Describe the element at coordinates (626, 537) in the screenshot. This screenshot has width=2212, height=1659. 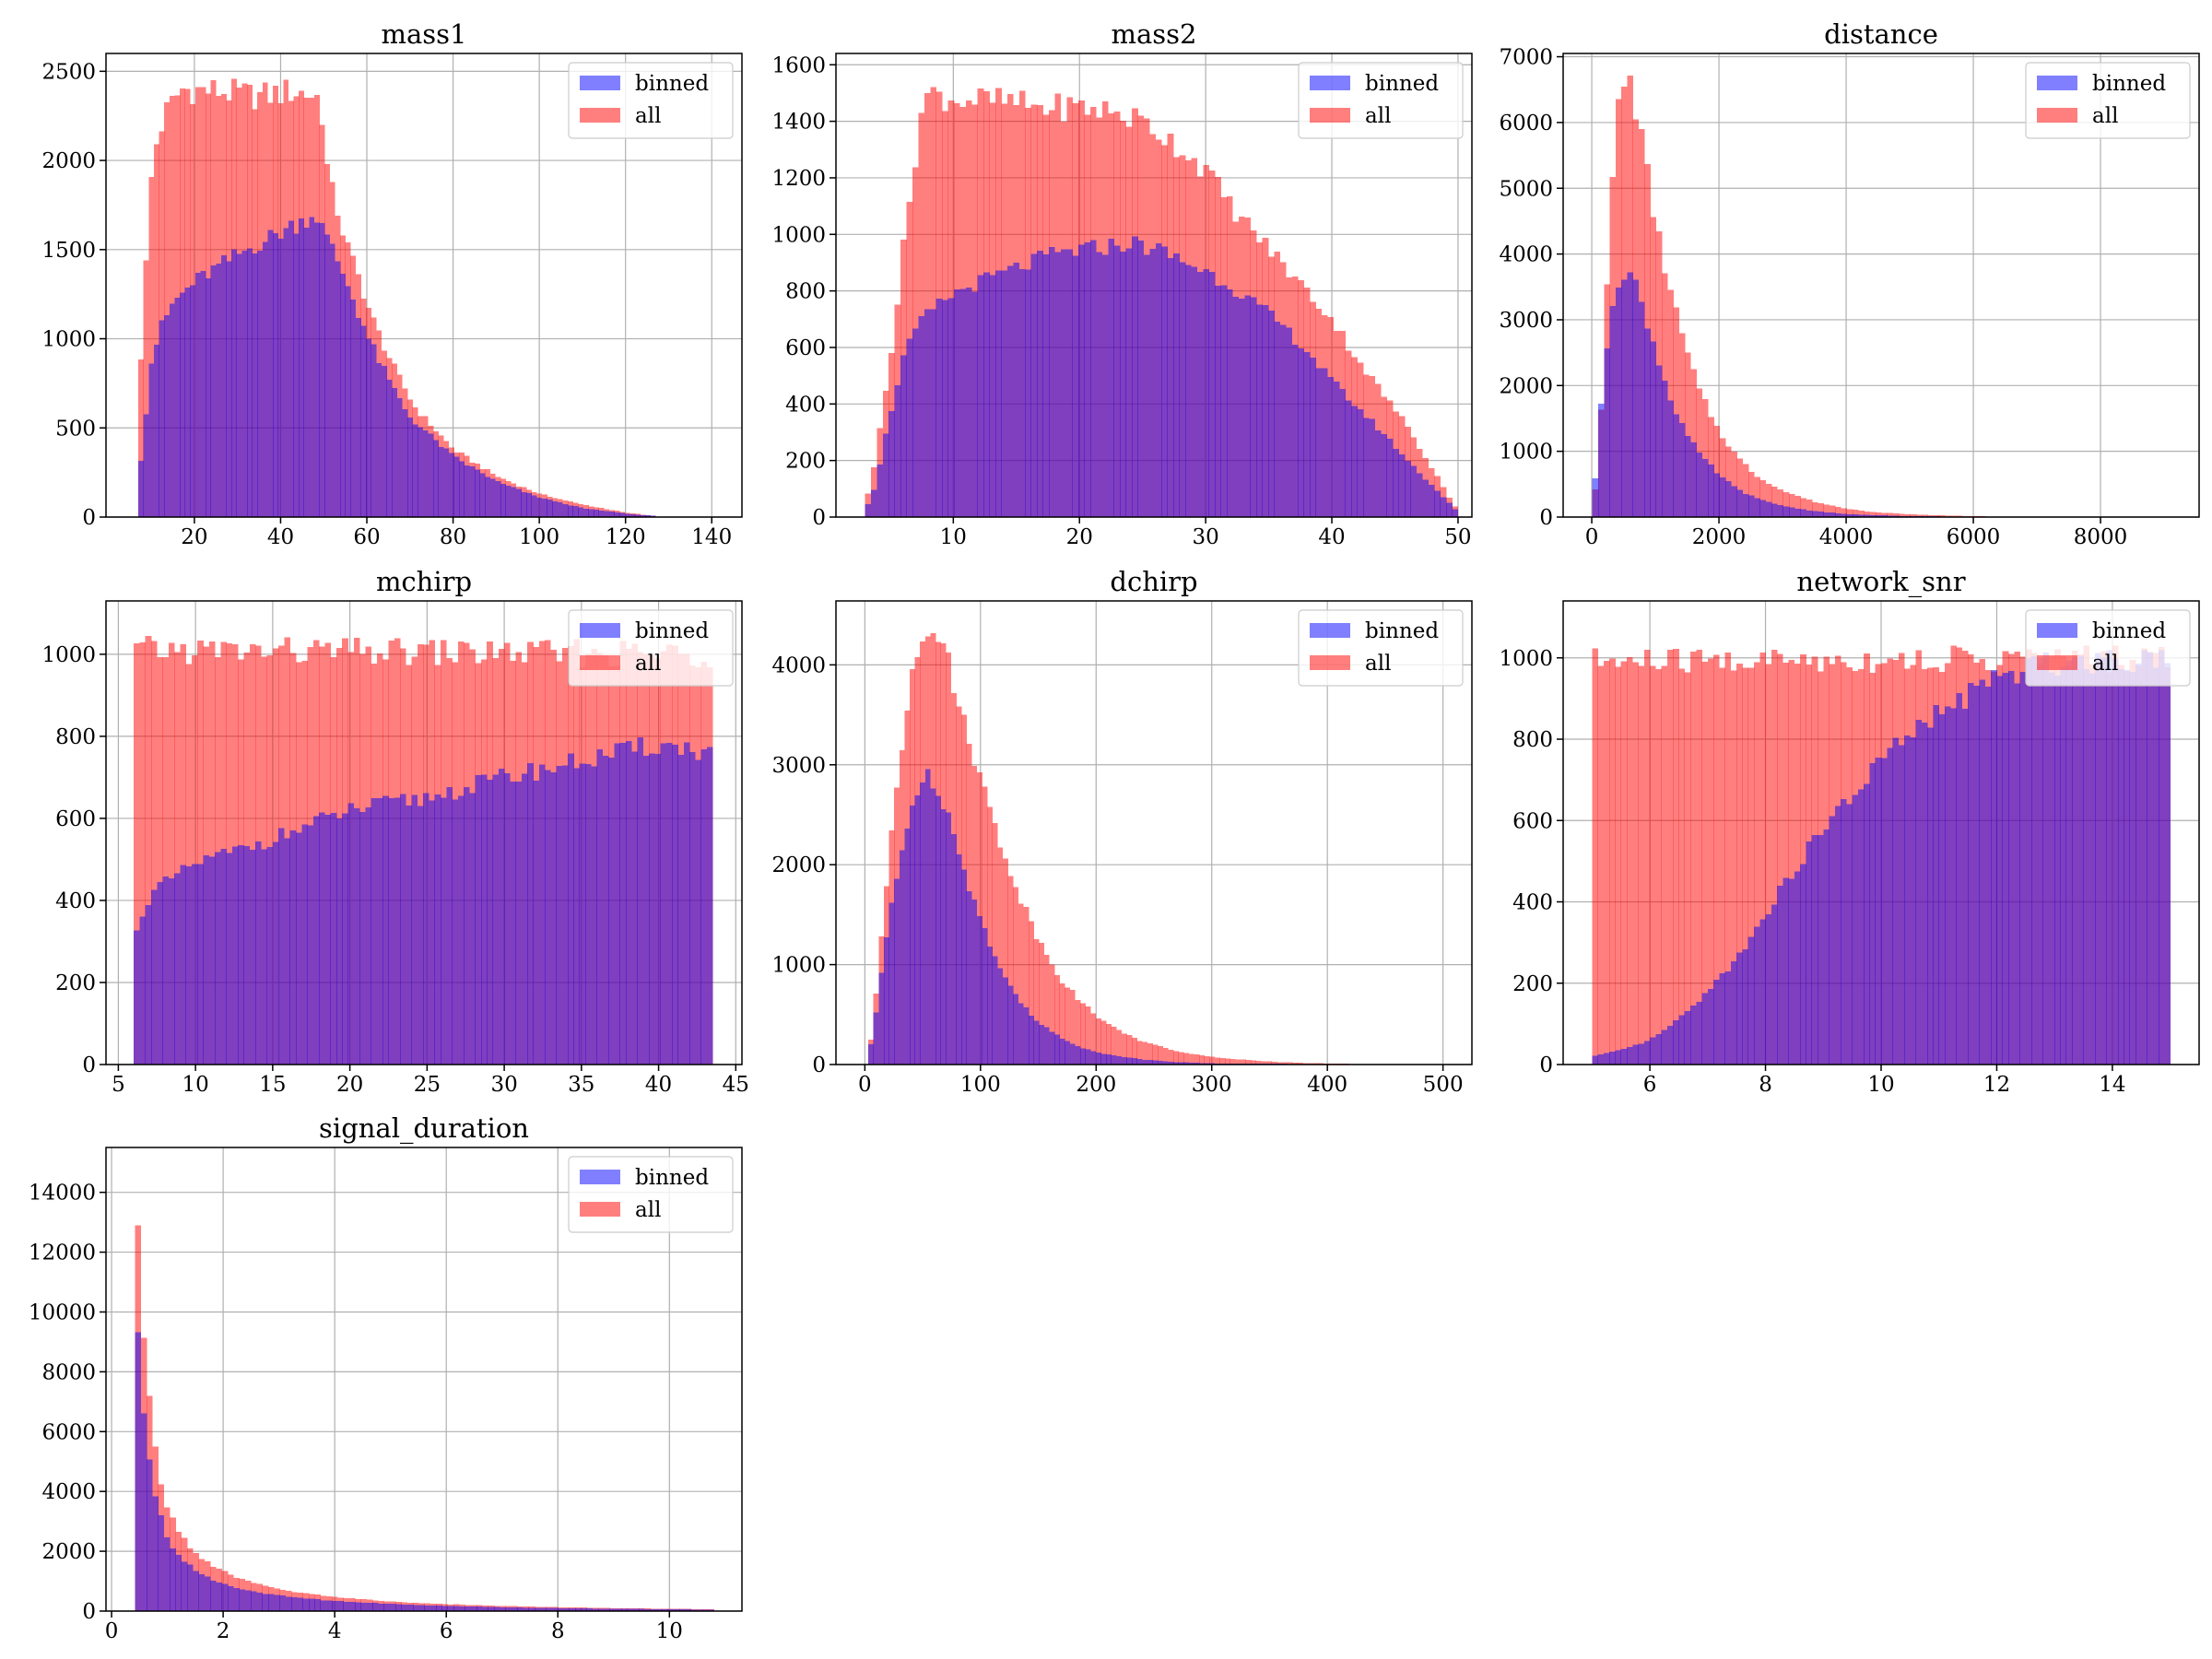
I see `x-tick-label: 120` at that location.